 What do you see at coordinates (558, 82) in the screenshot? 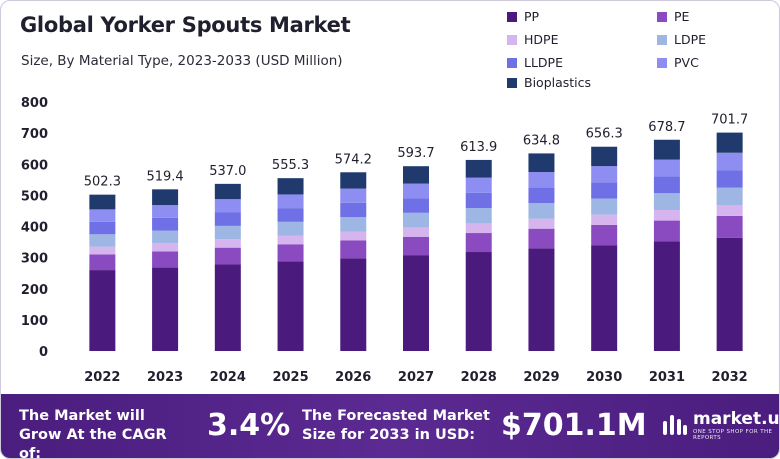
I see `legend-label: Bioplastics` at bounding box center [558, 82].